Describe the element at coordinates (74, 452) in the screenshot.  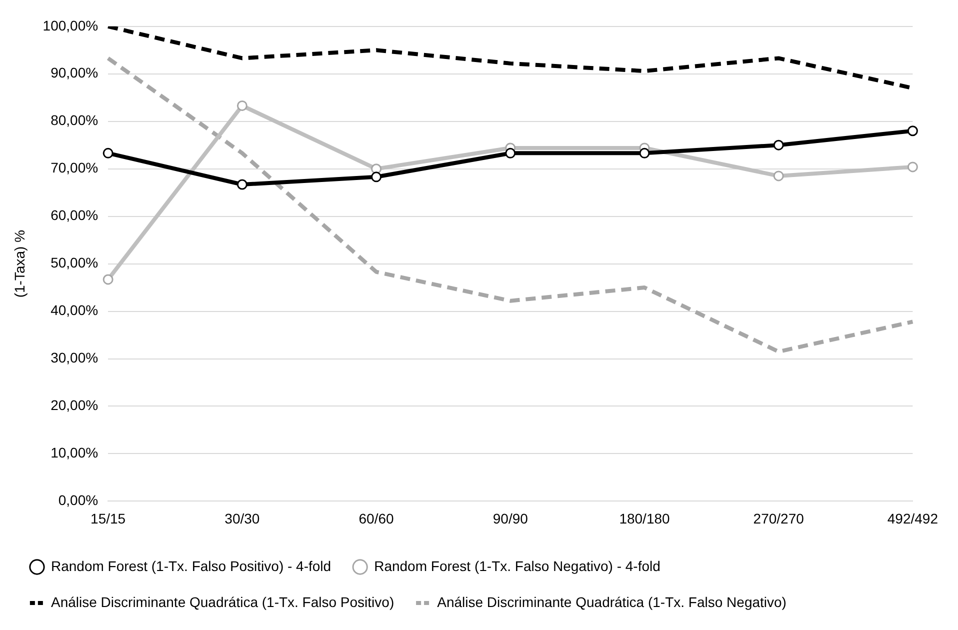
I see `y-tick-label: 10,00%` at that location.